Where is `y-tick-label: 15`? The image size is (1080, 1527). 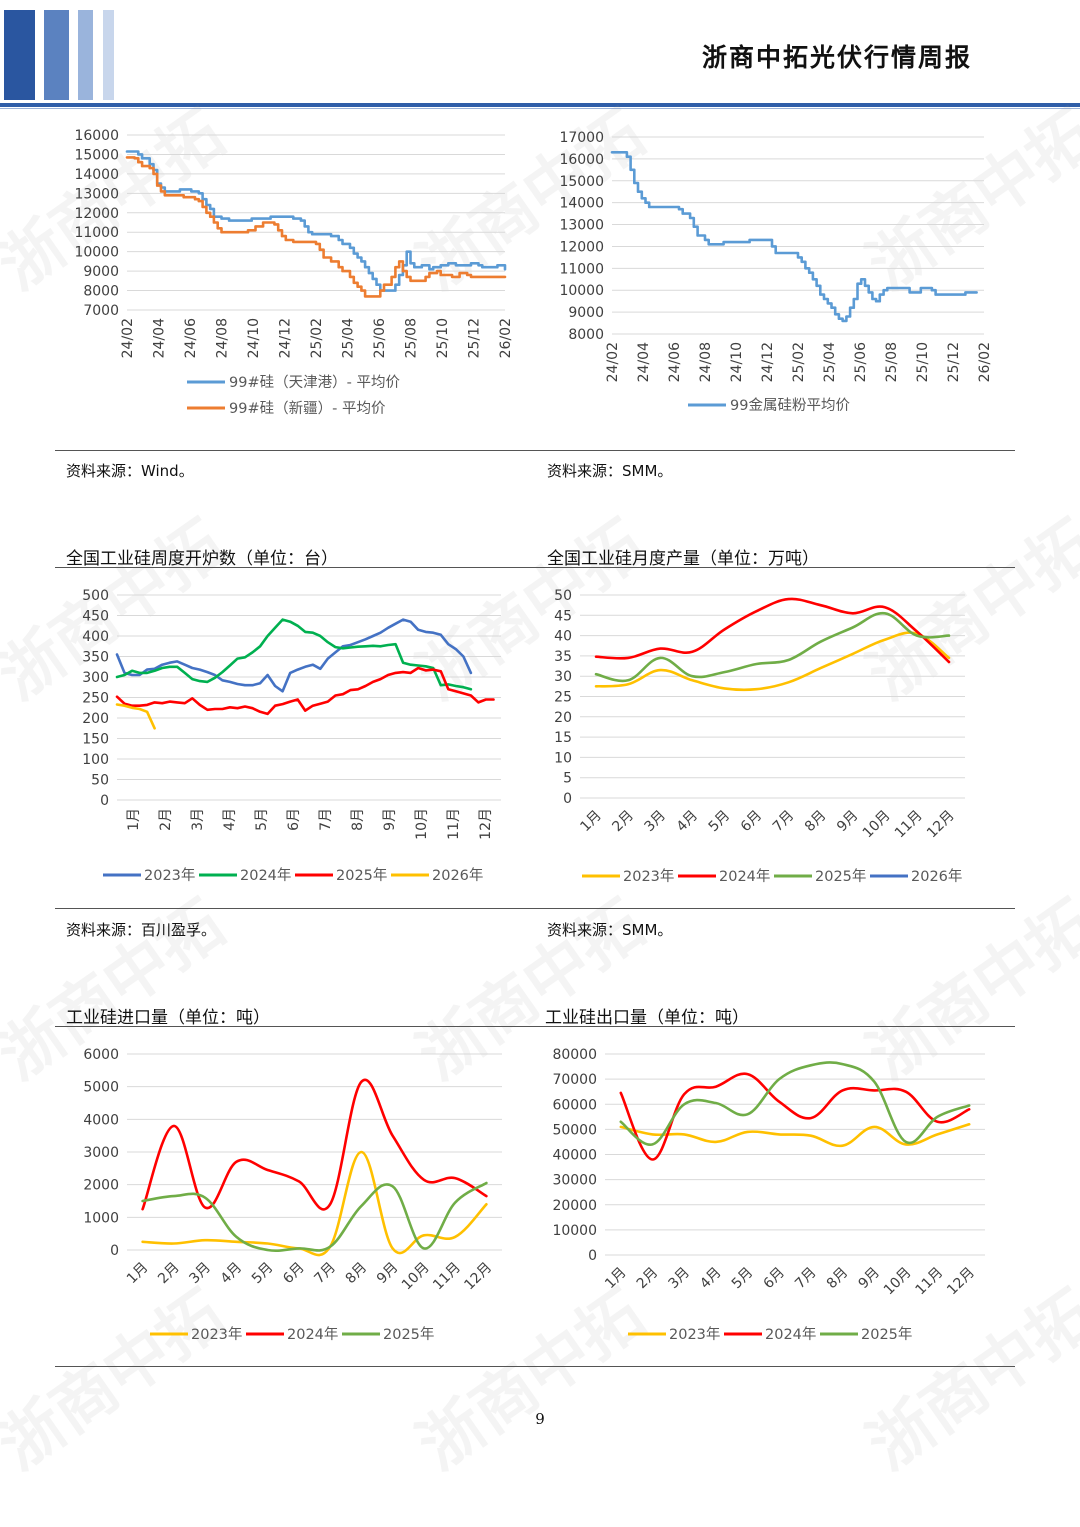
y-tick-label: 15 is located at coordinates (563, 738).